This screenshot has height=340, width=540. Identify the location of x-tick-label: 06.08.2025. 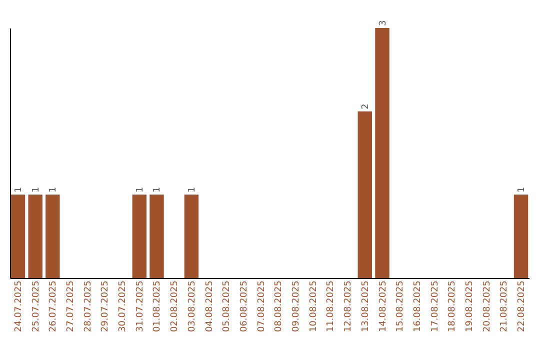
(244, 306).